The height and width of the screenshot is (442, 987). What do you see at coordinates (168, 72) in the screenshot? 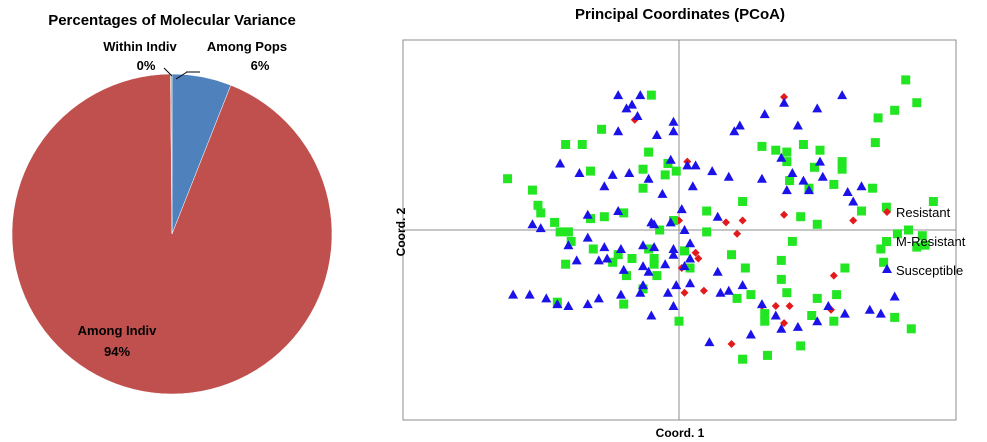
I see `within-indiv-leader` at bounding box center [168, 72].